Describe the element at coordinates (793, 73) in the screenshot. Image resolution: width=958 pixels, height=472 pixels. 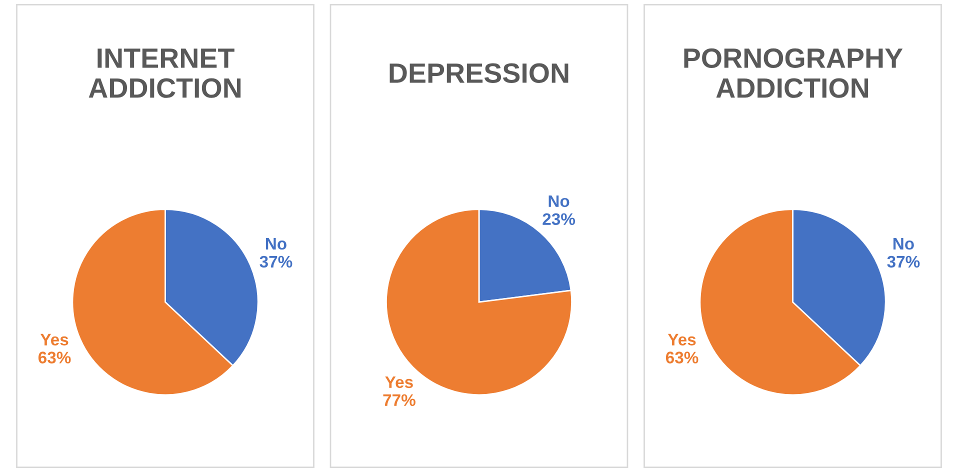
I see `chart-title: PORNOGRAPHY ADDICTION` at that location.